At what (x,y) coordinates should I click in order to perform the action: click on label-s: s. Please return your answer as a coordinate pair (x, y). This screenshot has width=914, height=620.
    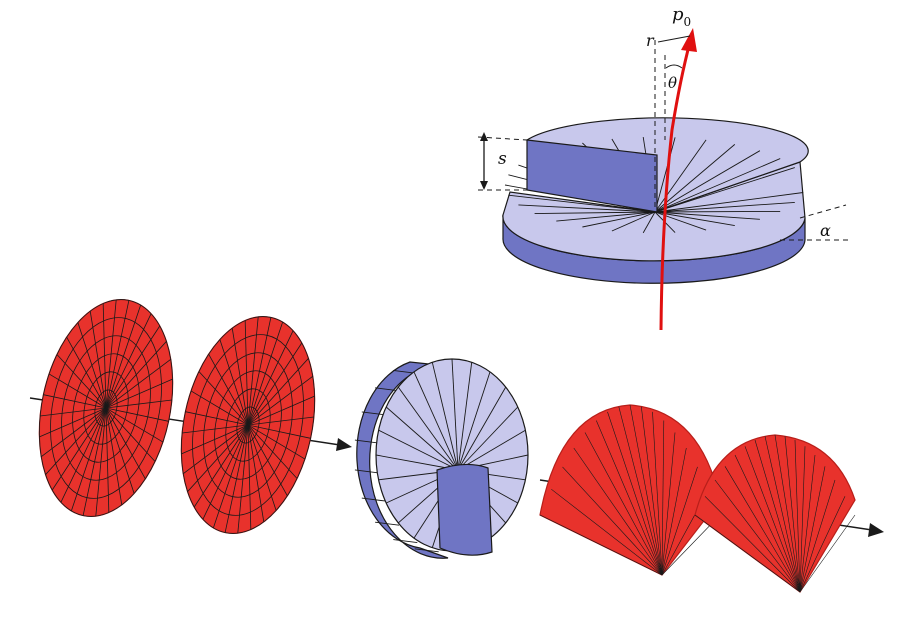
    Looking at the image, I should click on (502, 159).